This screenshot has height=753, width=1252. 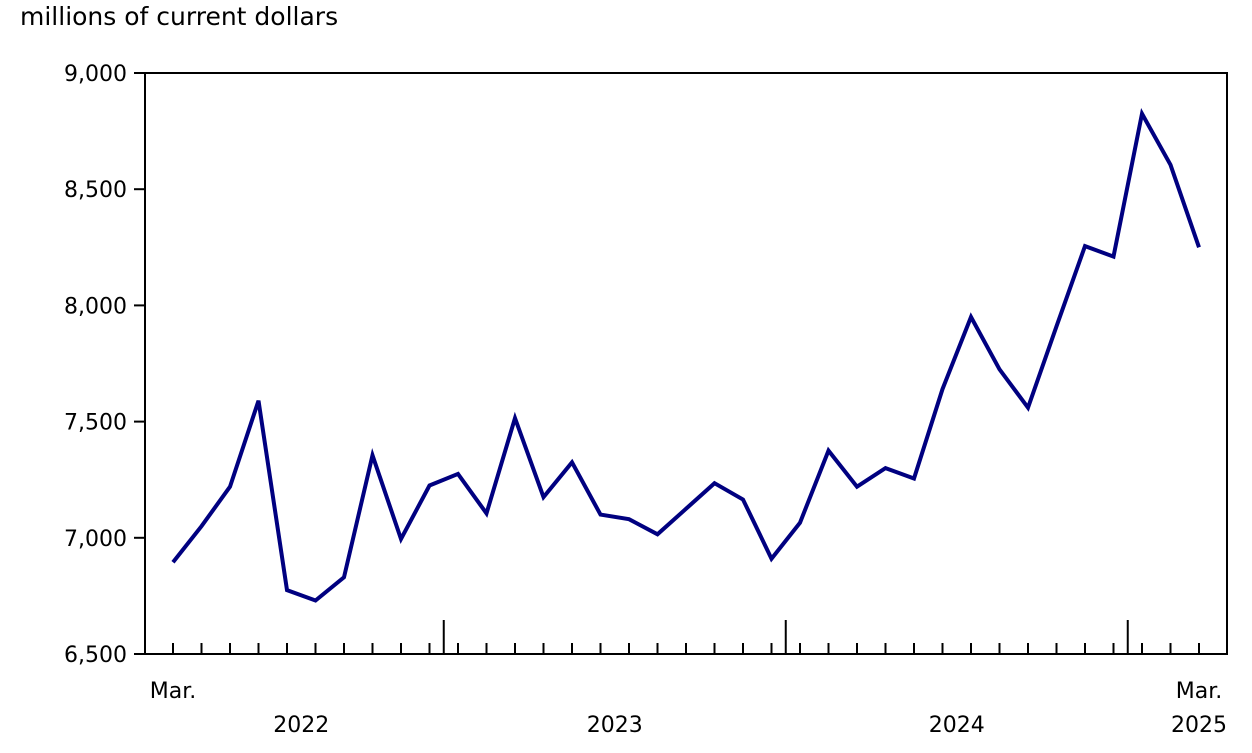 I want to click on y-tick-label: 6,500, so click(x=95, y=655).